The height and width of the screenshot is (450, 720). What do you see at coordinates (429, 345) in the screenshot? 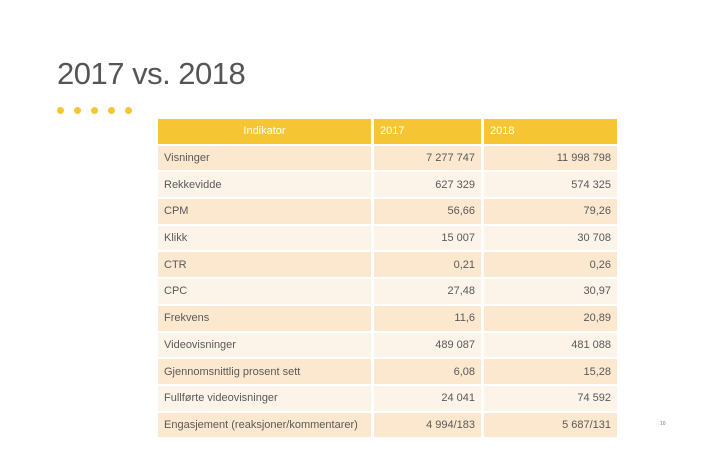
I see `value-2017-cell: 489 087` at bounding box center [429, 345].